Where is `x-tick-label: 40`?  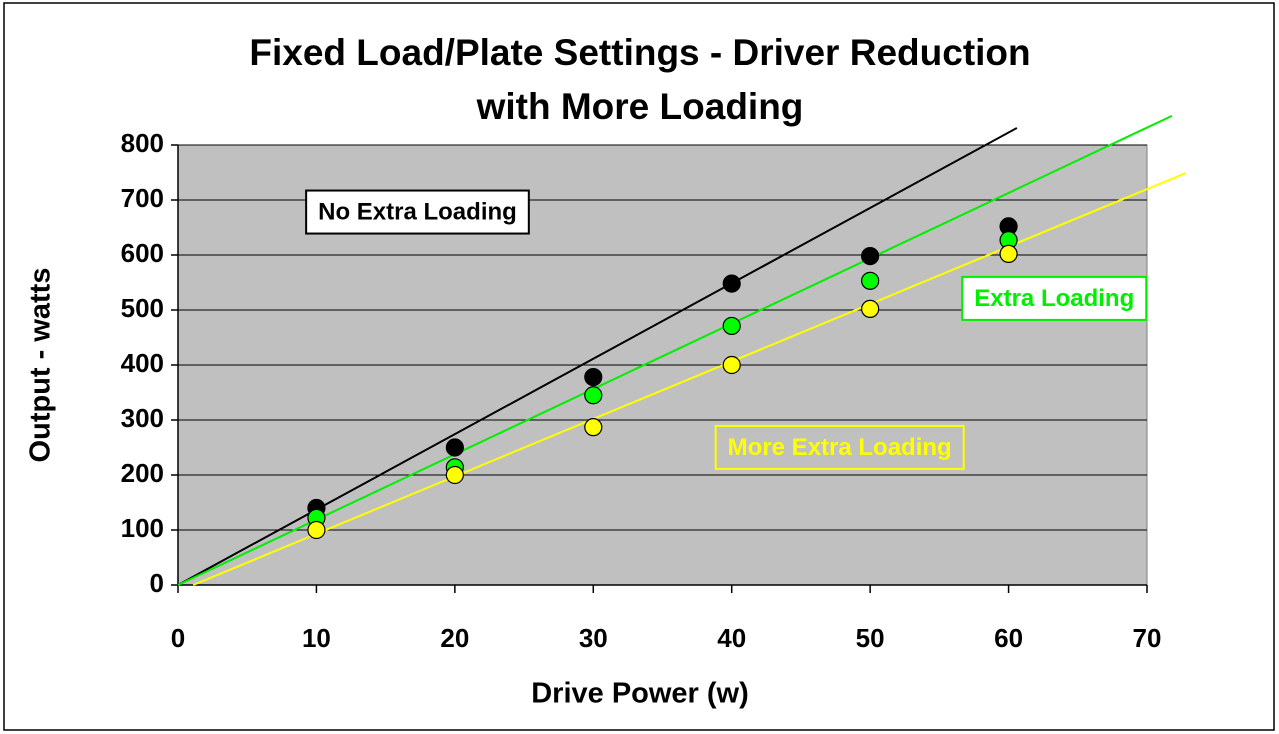
x-tick-label: 40 is located at coordinates (731, 638).